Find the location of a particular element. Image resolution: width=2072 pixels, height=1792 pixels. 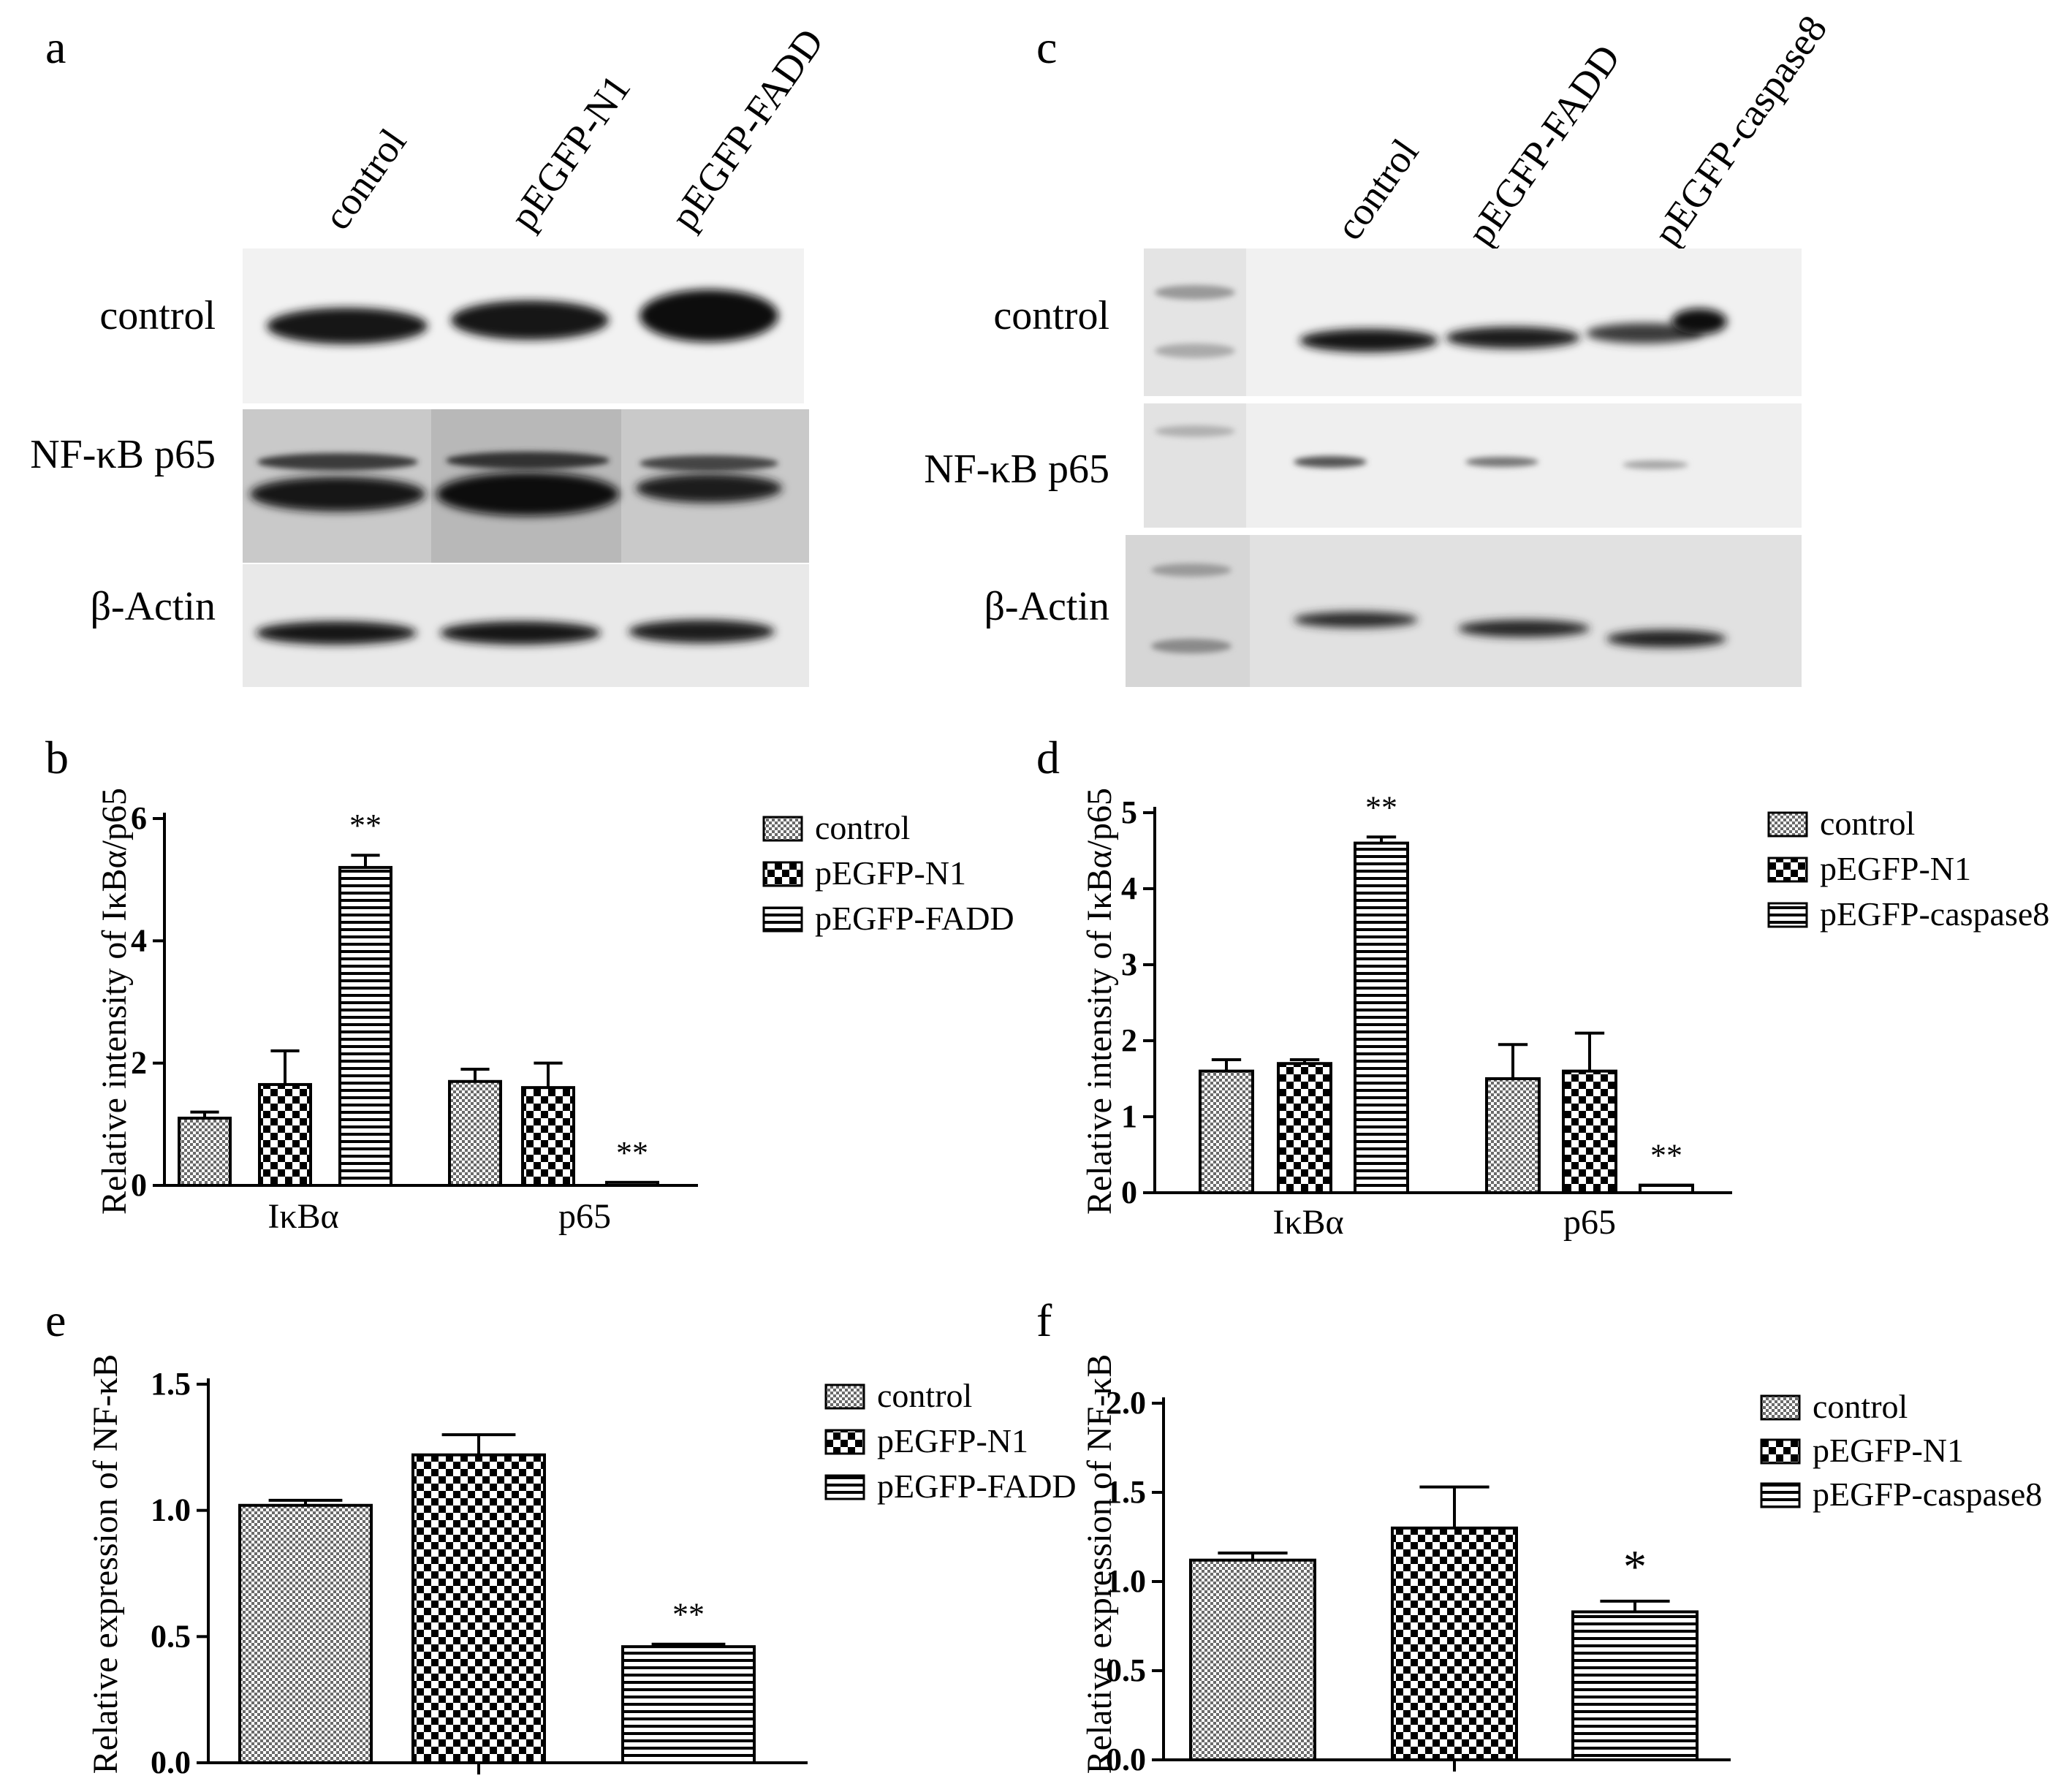

e-legend-label-0: control is located at coordinates (924, 1395).